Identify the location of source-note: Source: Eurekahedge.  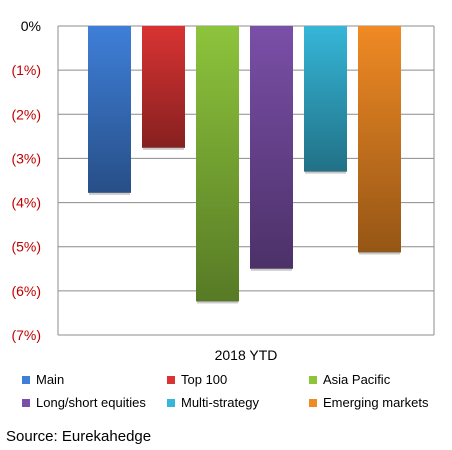
(79, 436).